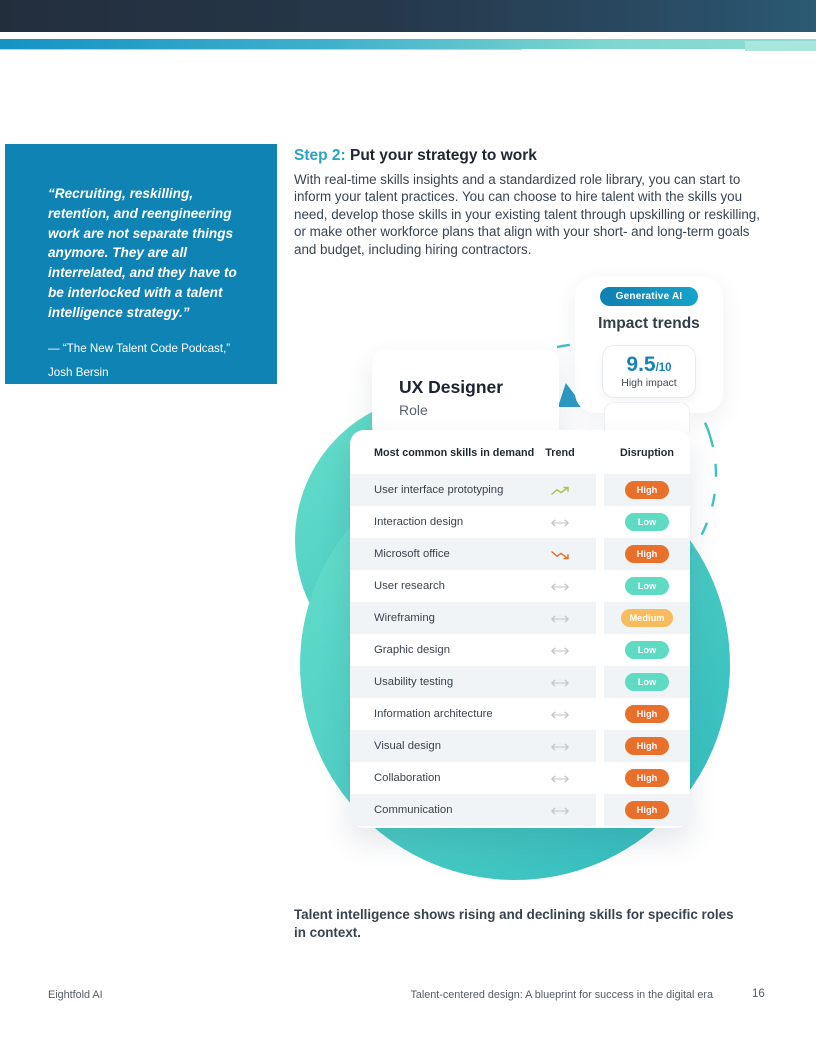 This screenshot has width=816, height=1056. Describe the element at coordinates (520, 554) in the screenshot. I see `table-row: Microsoft office High` at that location.